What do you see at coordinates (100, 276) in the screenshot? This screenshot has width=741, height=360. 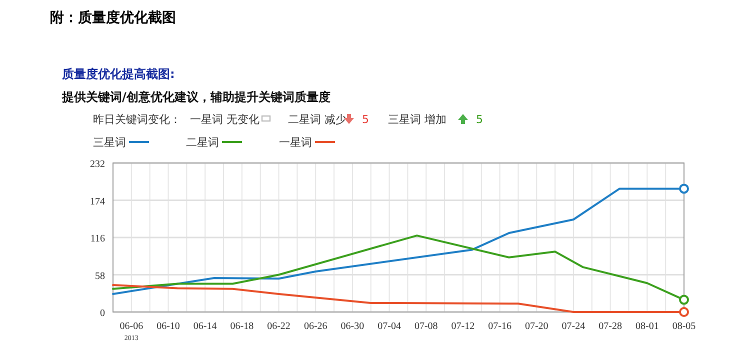 I see `y-tick-label: 58` at bounding box center [100, 276].